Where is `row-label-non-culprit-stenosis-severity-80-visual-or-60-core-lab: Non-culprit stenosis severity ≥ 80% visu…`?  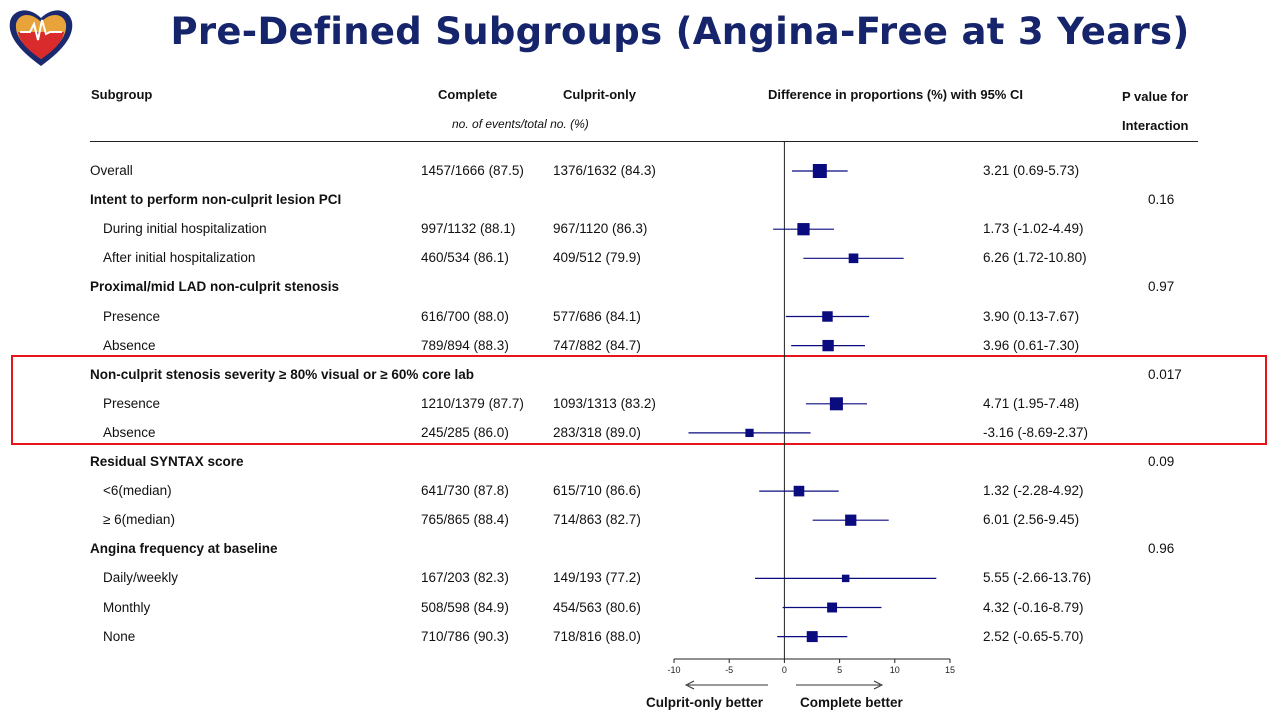 row-label-non-culprit-stenosis-severity-80-visual-or-60-core-lab: Non-culprit stenosis severity ≥ 80% visu… is located at coordinates (282, 374).